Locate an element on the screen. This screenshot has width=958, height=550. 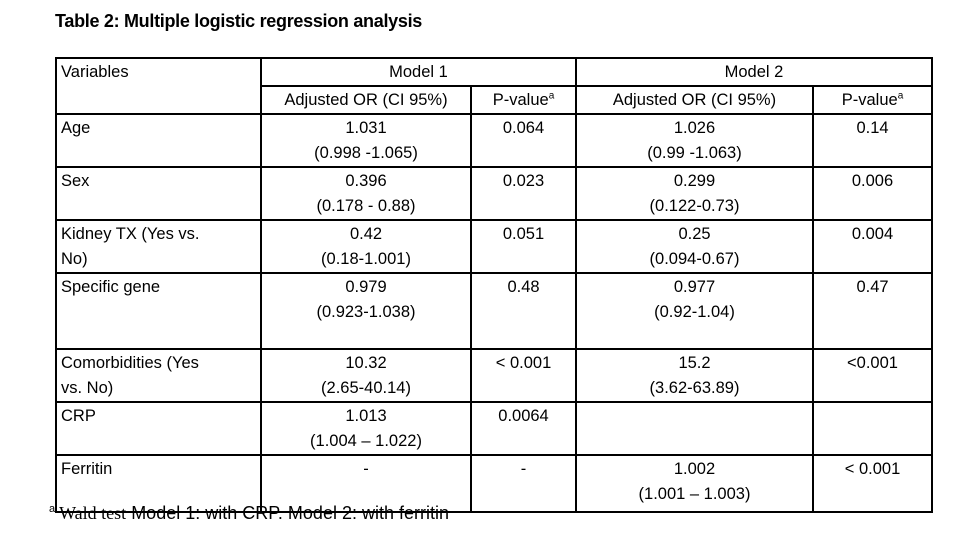
or-ci: (0.18-1.001) is located at coordinates (366, 259).